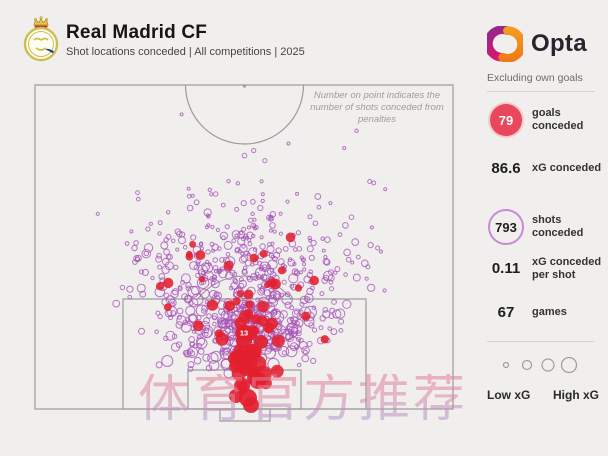  I want to click on excluding-own-goals-note: Excluding own goals, so click(535, 78).